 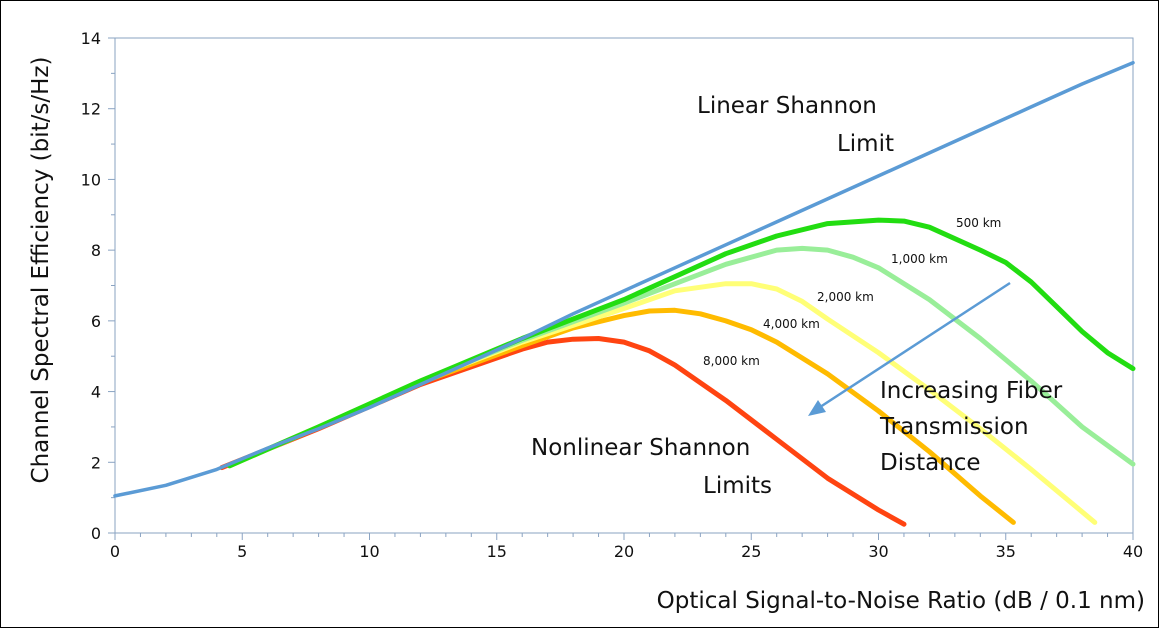 I want to click on series-label-4000km: 4,000 km, so click(x=791, y=324).